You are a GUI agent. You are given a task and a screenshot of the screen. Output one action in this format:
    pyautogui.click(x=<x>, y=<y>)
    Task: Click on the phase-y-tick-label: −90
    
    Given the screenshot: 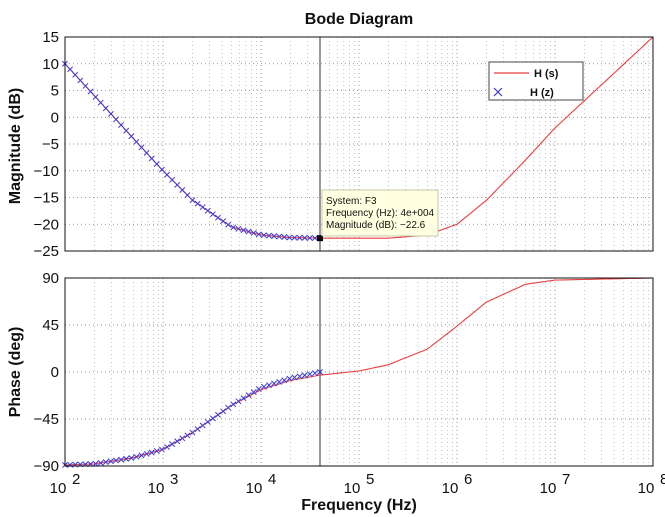 What is the action you would take?
    pyautogui.click(x=46, y=466)
    